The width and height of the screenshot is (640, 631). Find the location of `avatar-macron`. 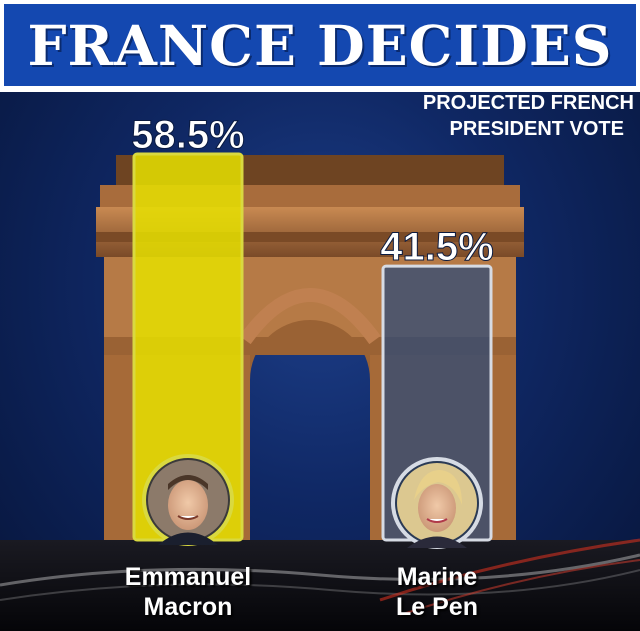

avatar-macron is located at coordinates (188, 500).